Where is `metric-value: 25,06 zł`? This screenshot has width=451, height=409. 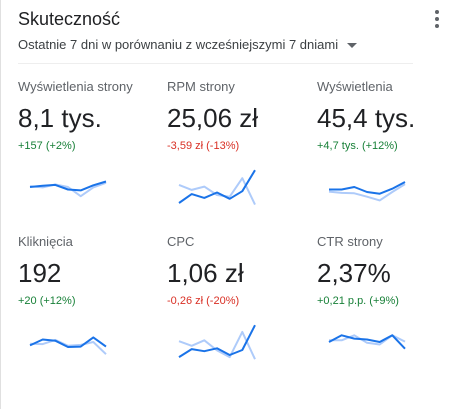
metric-value: 25,06 zł is located at coordinates (213, 118).